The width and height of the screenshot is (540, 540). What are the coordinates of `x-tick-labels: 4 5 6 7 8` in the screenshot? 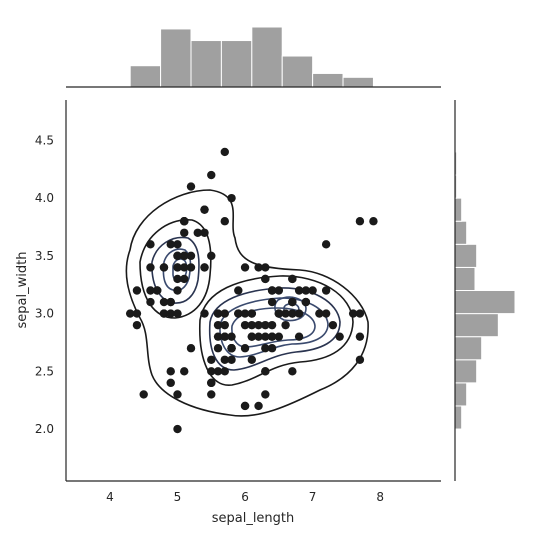 It's located at (245, 497).